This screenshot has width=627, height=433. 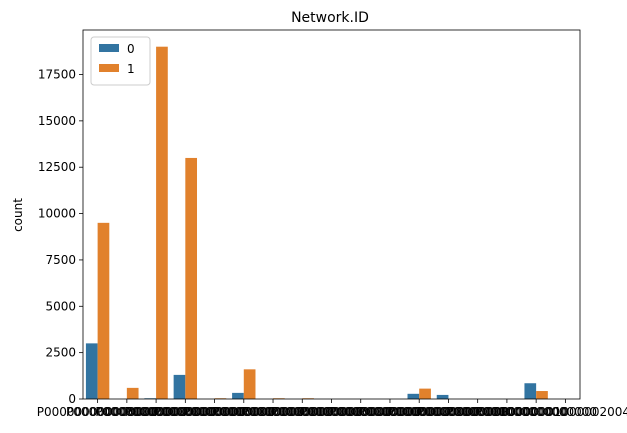 I want to click on x-tick-label-12: P000000000000000, so click(x=449, y=412).